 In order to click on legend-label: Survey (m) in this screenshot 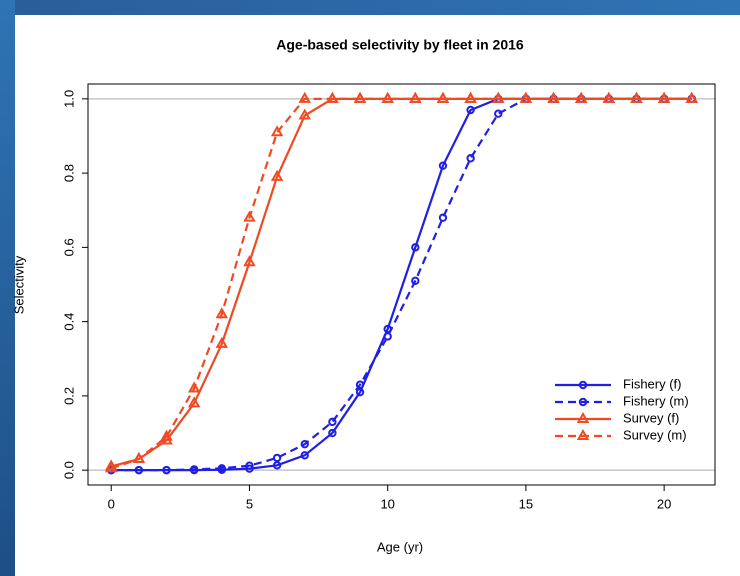, I will do `click(655, 434)`.